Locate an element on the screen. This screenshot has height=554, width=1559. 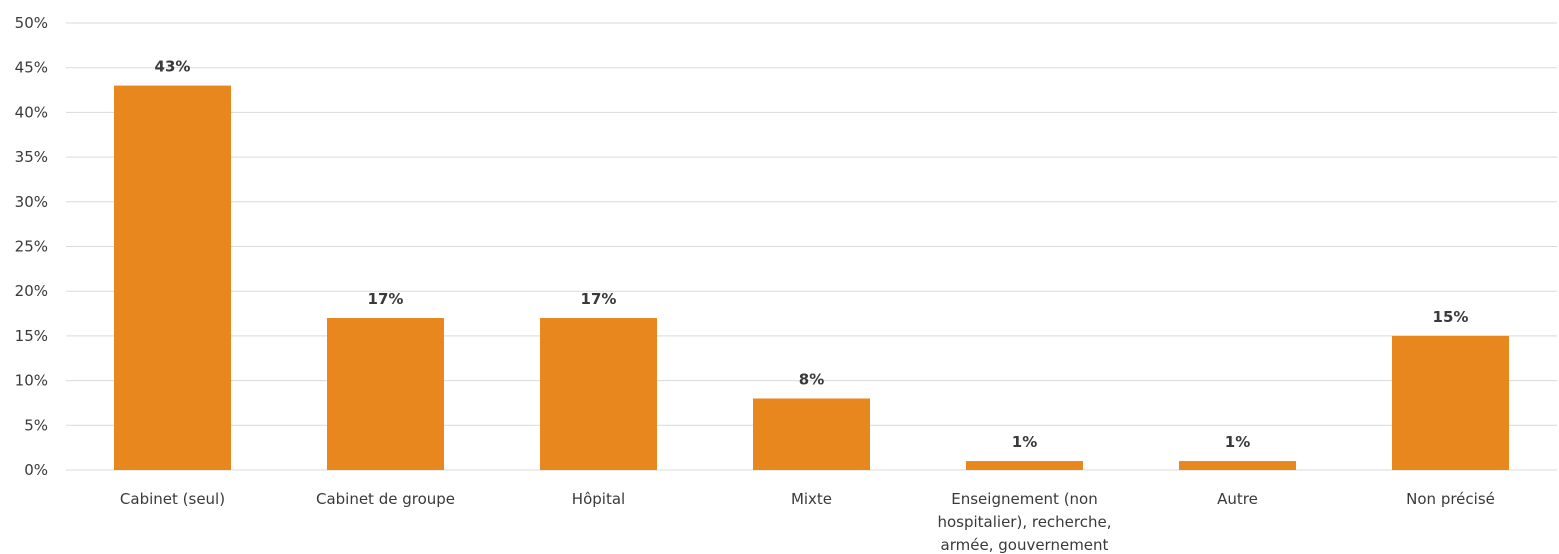
x-tick-label-line: hospitalier), recherche, is located at coordinates (1024, 522).